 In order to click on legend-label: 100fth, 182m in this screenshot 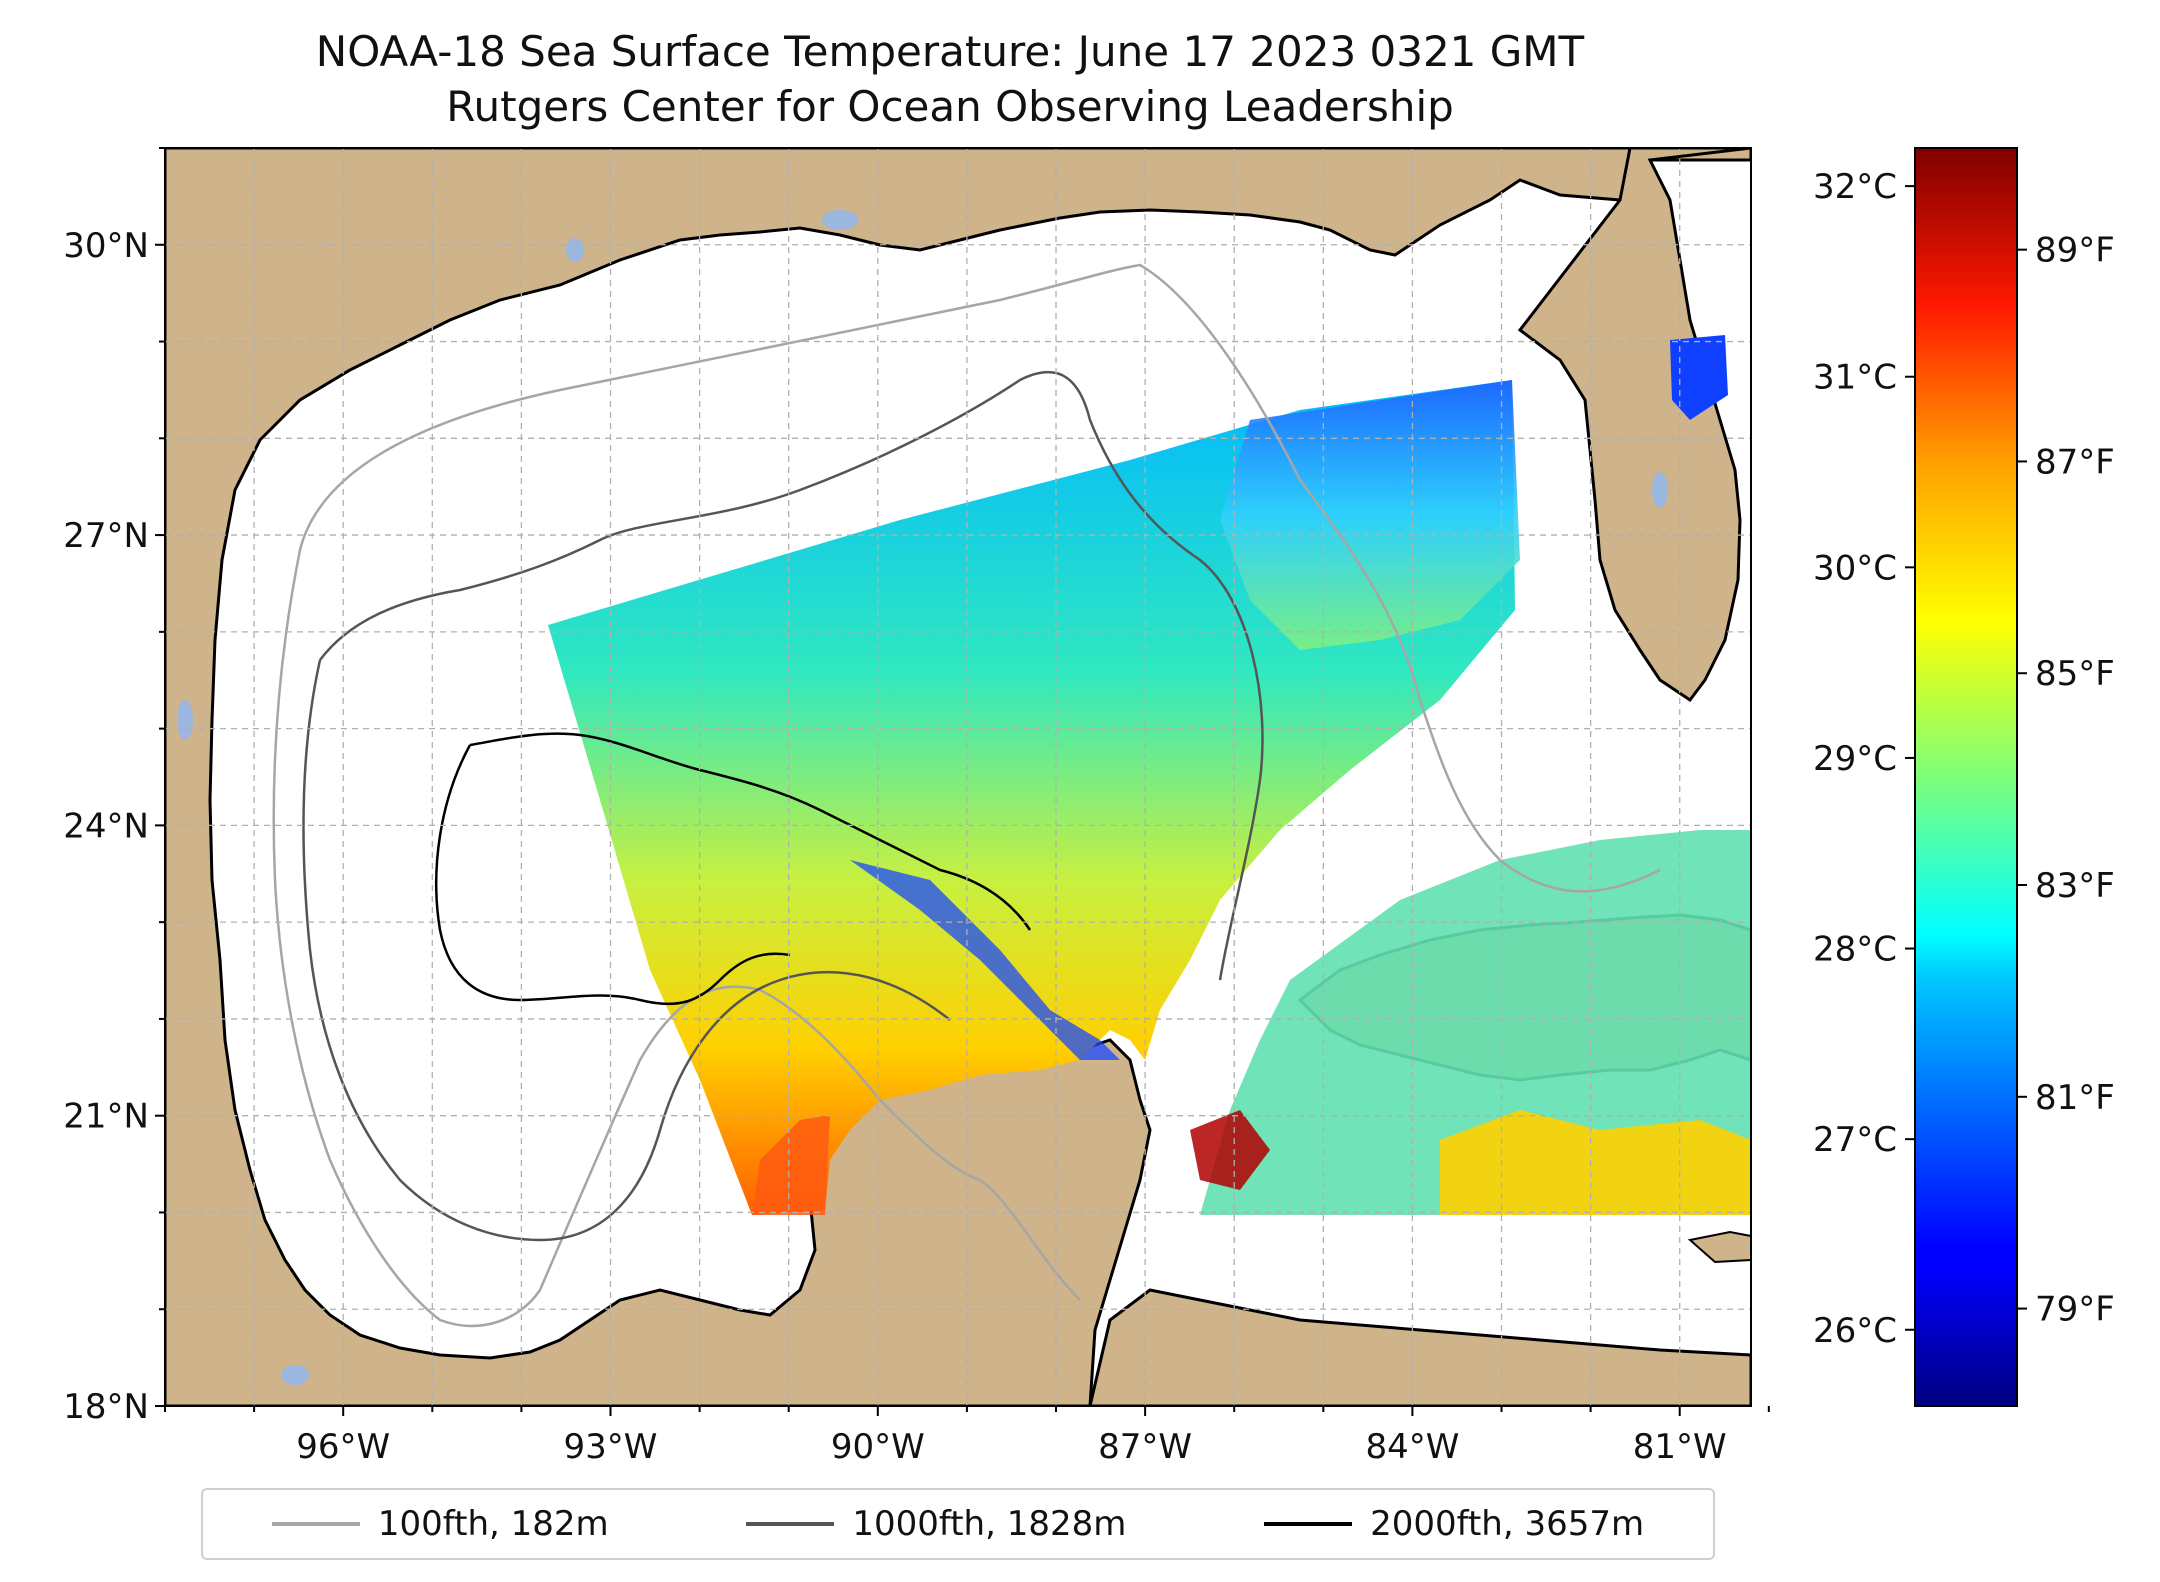, I will do `click(493, 1524)`.